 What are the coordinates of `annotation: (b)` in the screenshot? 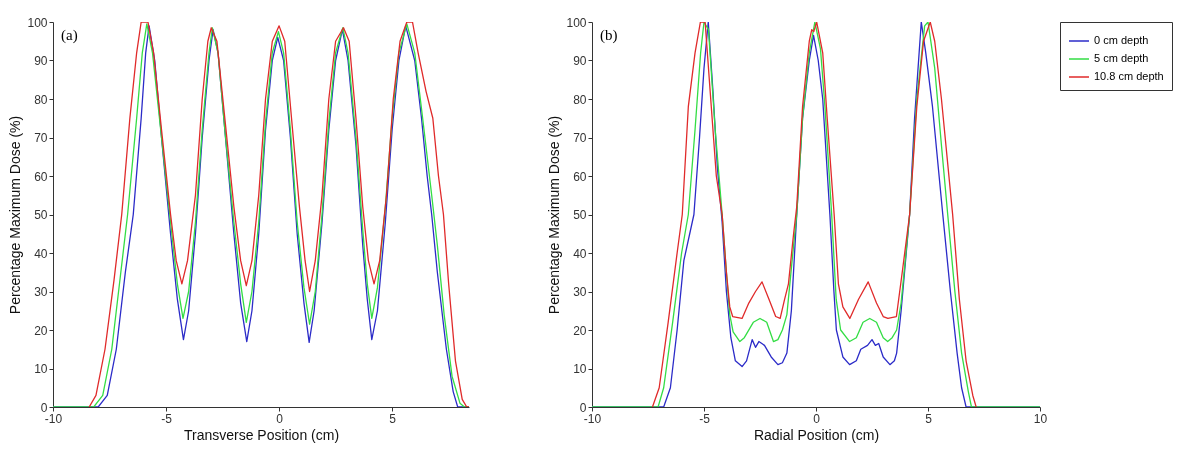 It's located at (609, 35).